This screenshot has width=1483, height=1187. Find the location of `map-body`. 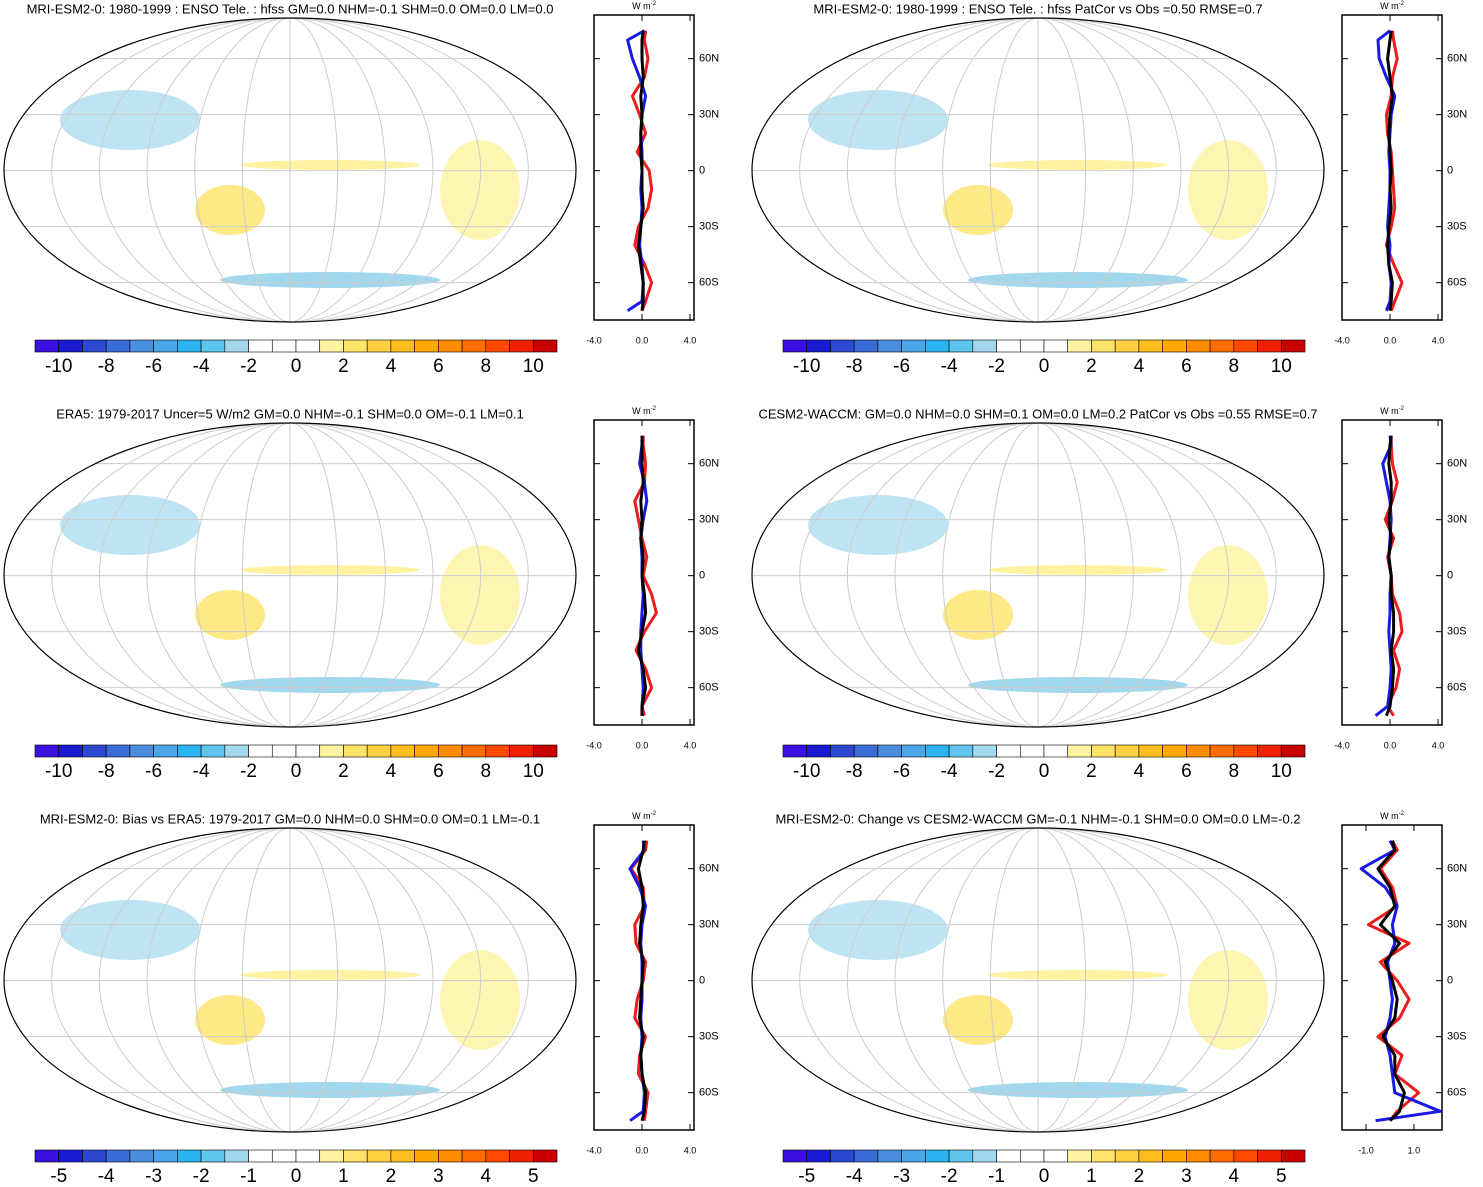

map-body is located at coordinates (290, 575).